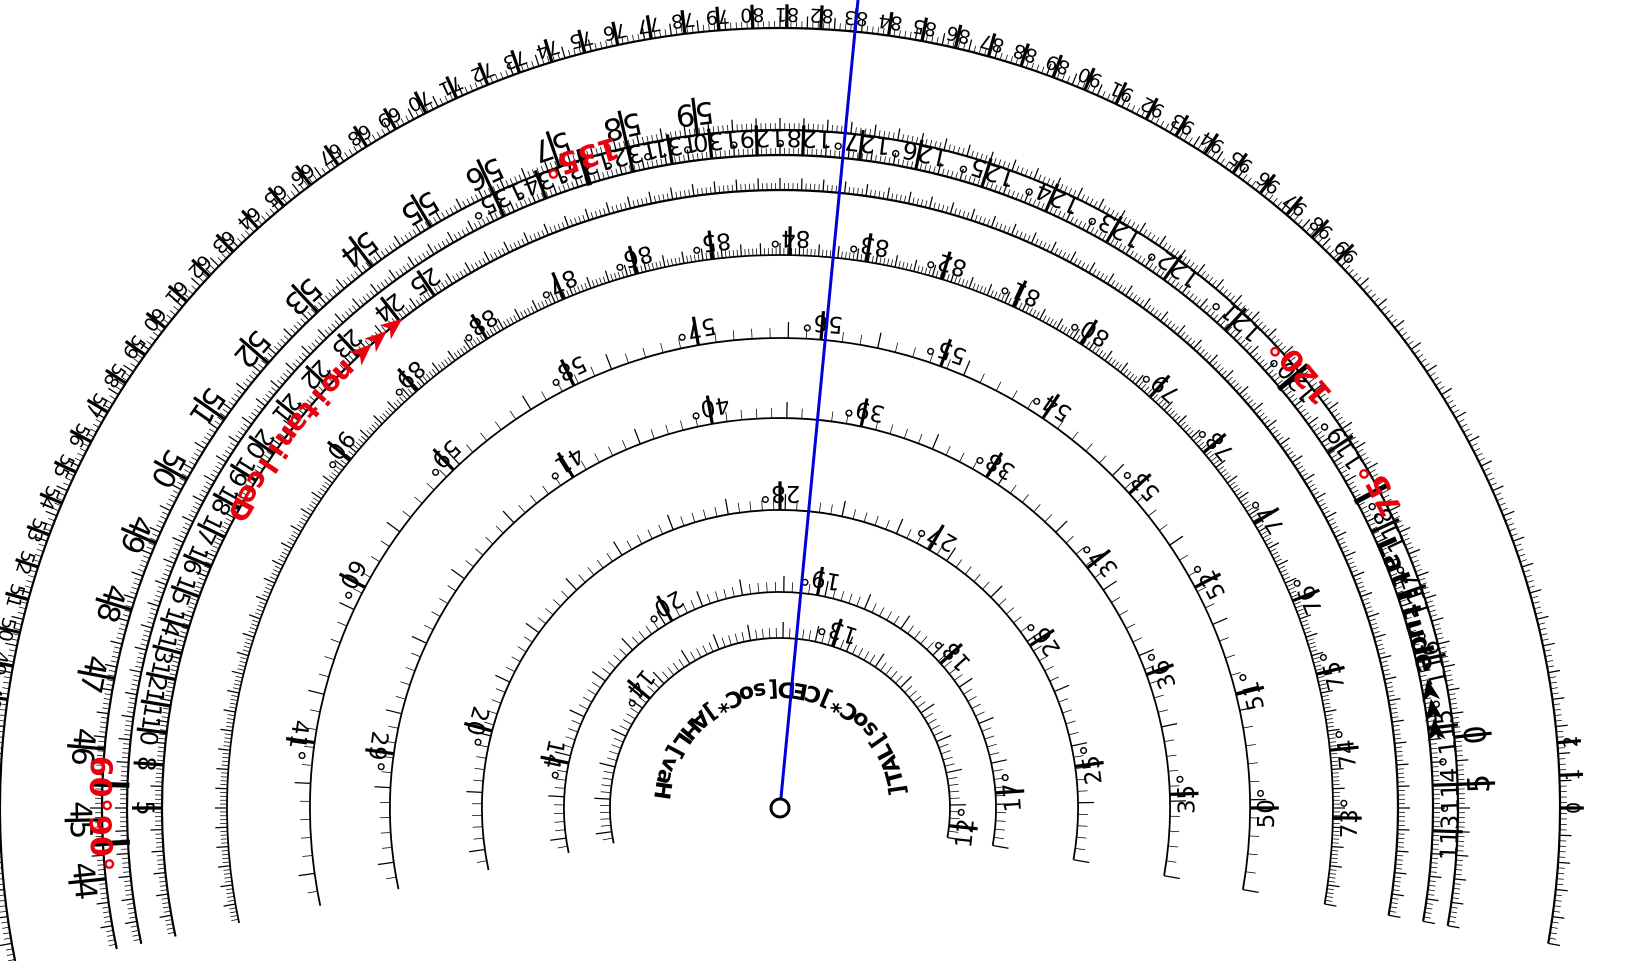 Image resolution: width=1640 pixels, height=961 pixels. Describe the element at coordinates (819, 404) in the screenshot. I see `cursor-line` at that location.